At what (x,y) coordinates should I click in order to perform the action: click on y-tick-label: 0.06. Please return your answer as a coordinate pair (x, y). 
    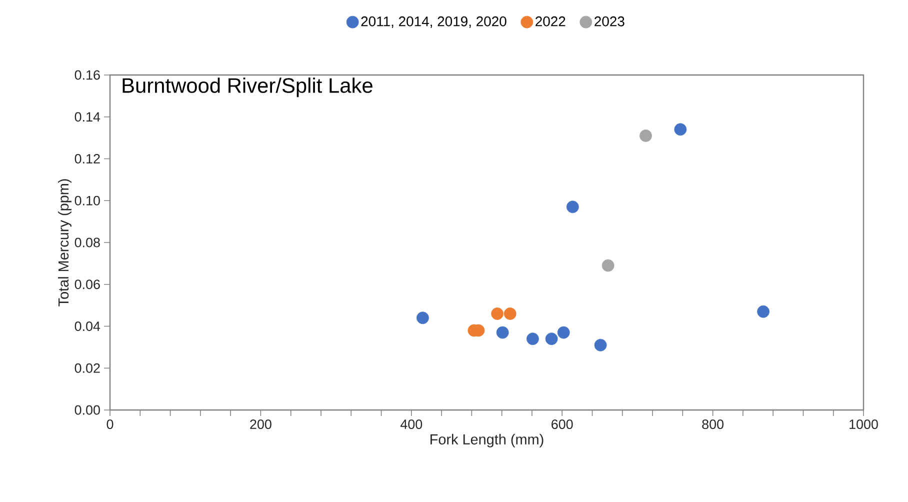
    Looking at the image, I should click on (87, 285).